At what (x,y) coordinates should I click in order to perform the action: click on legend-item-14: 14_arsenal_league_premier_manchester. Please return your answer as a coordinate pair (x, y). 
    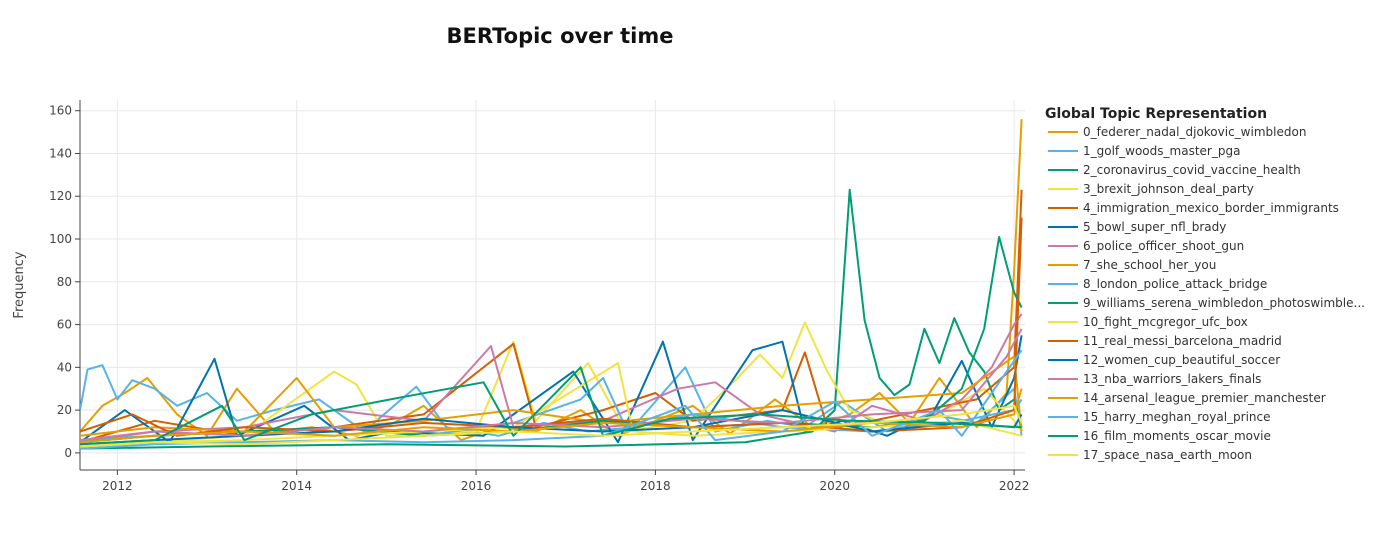
    Looking at the image, I should click on (1187, 398).